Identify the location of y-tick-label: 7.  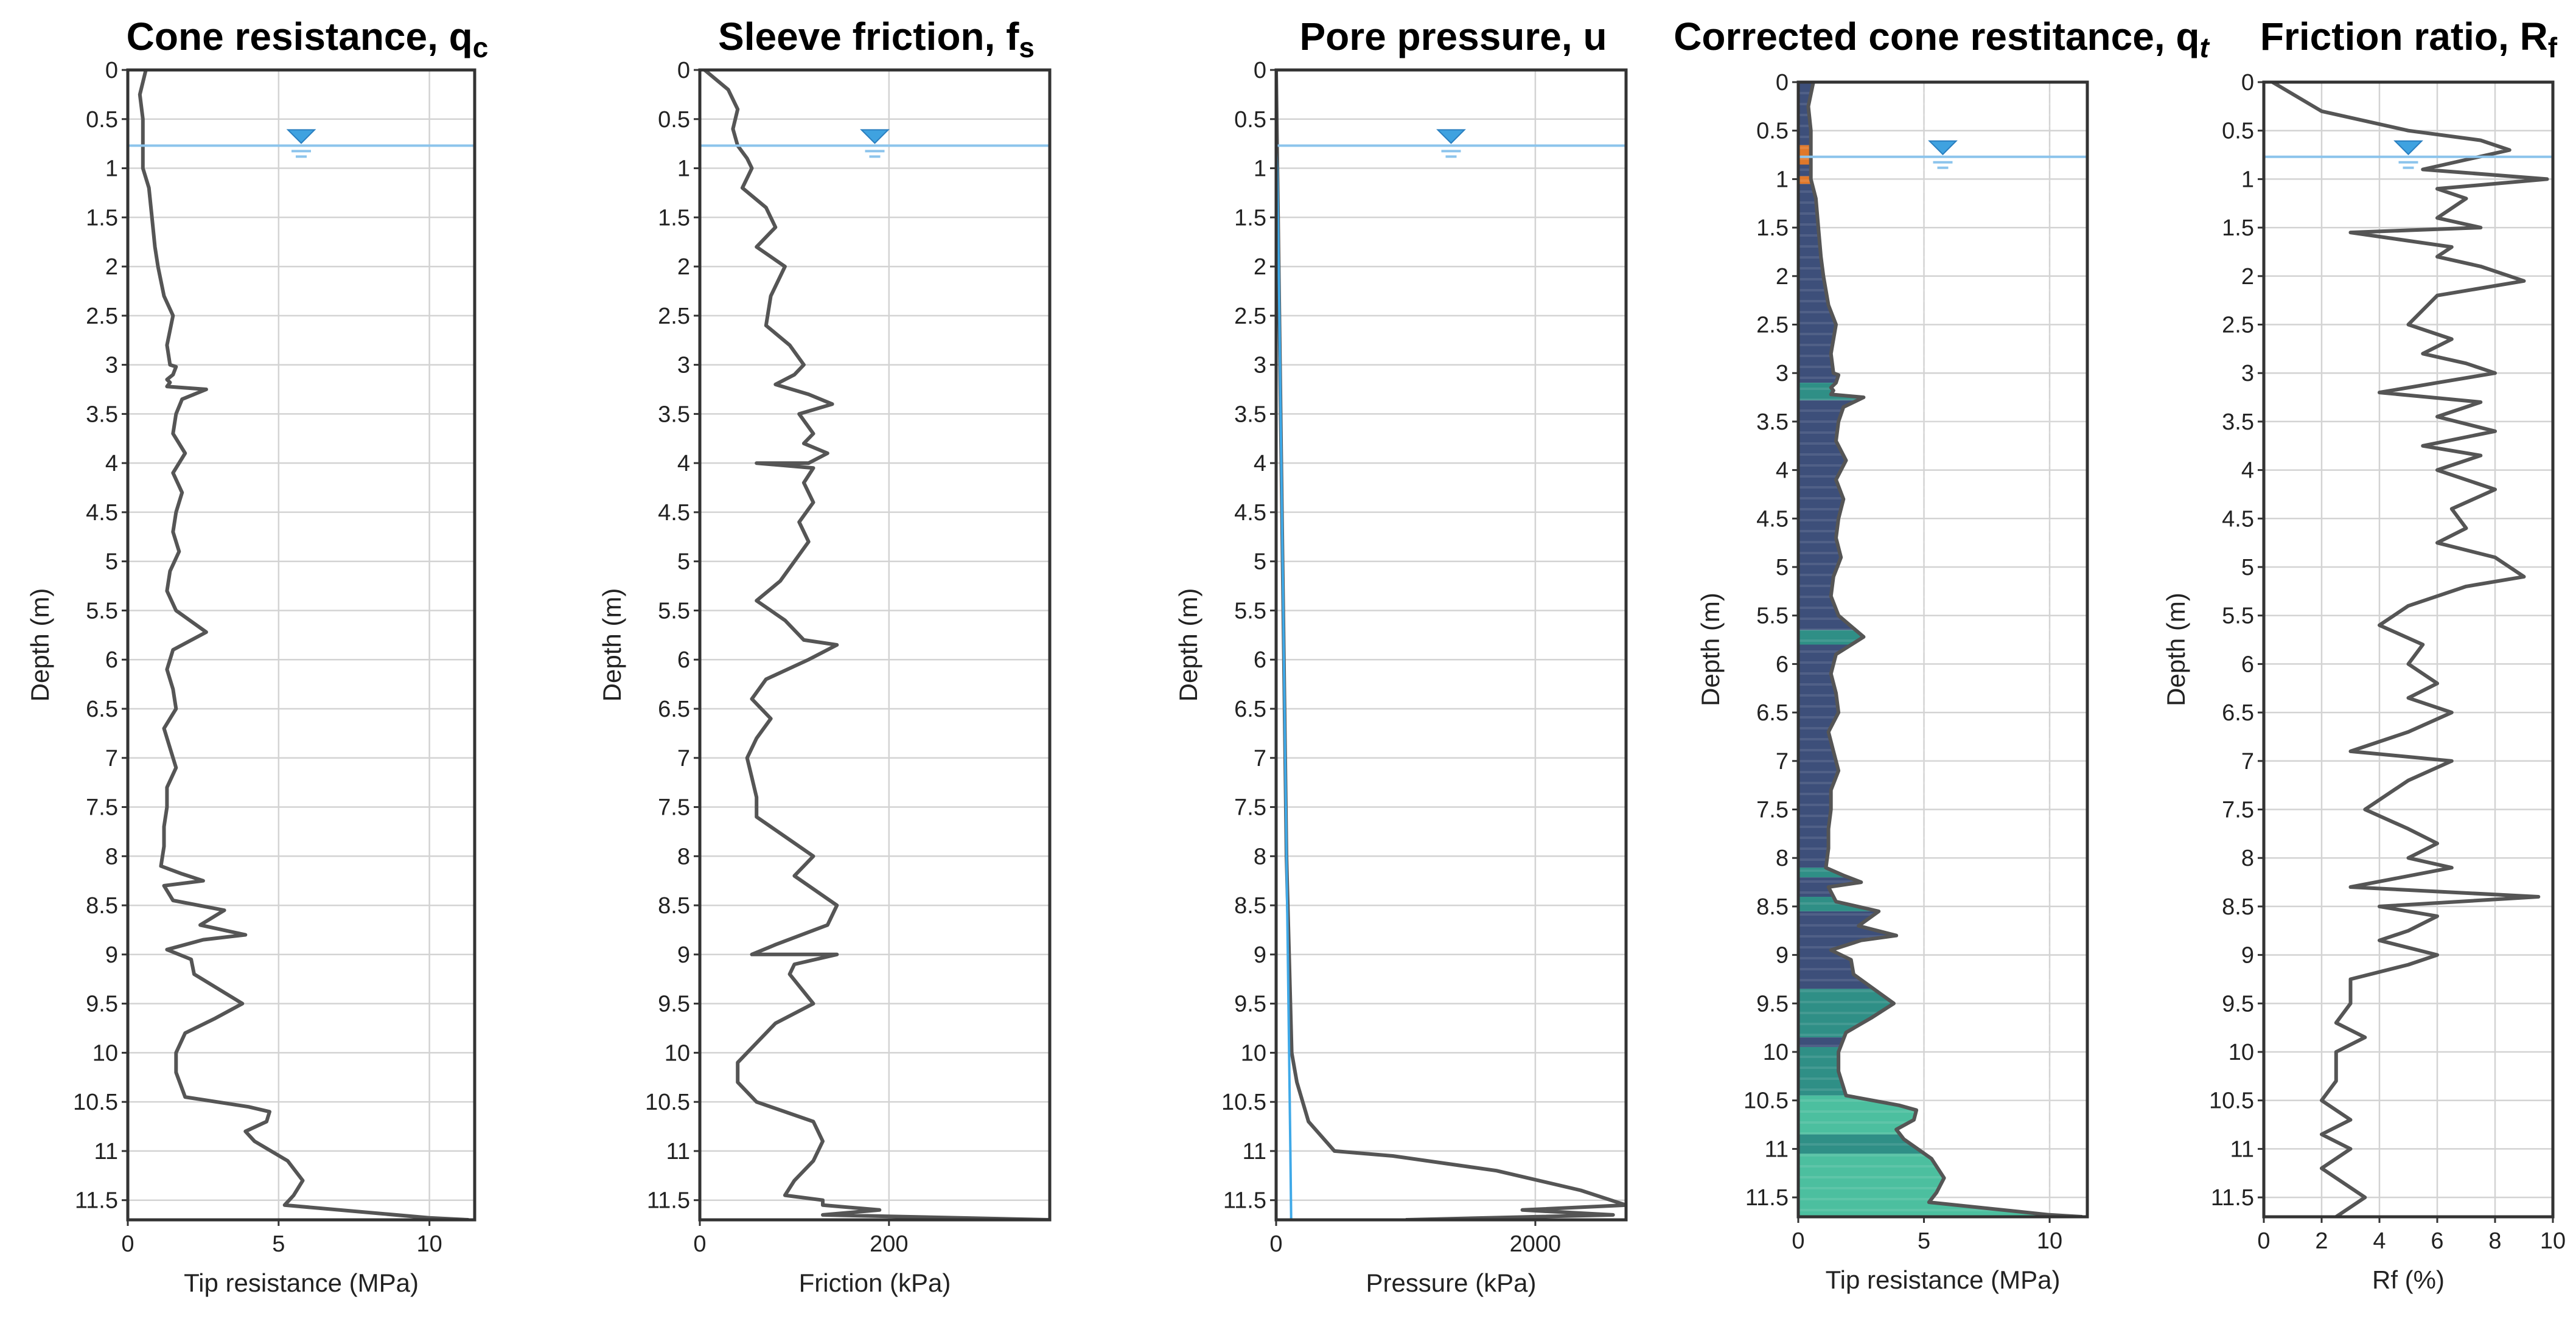
(111, 758).